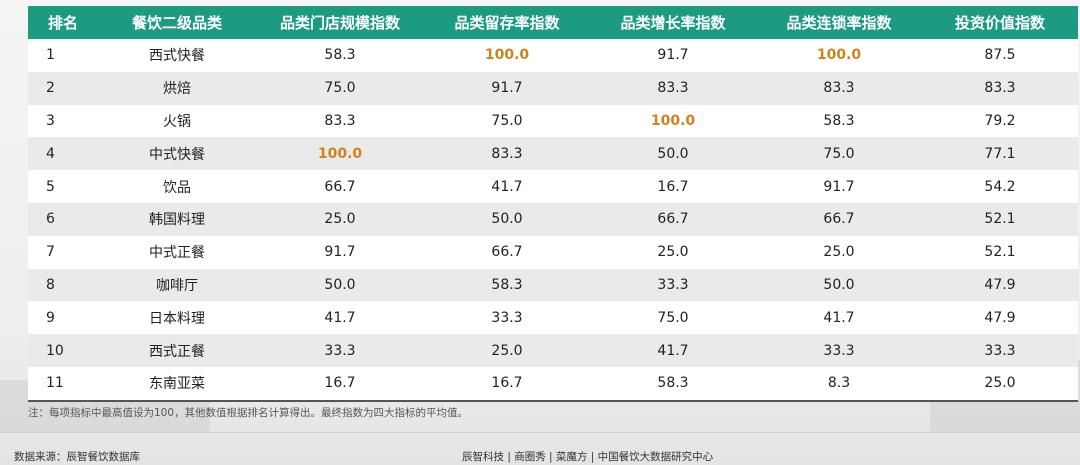 This screenshot has width=1080, height=465. I want to click on rank-cell: 8, so click(63, 285).